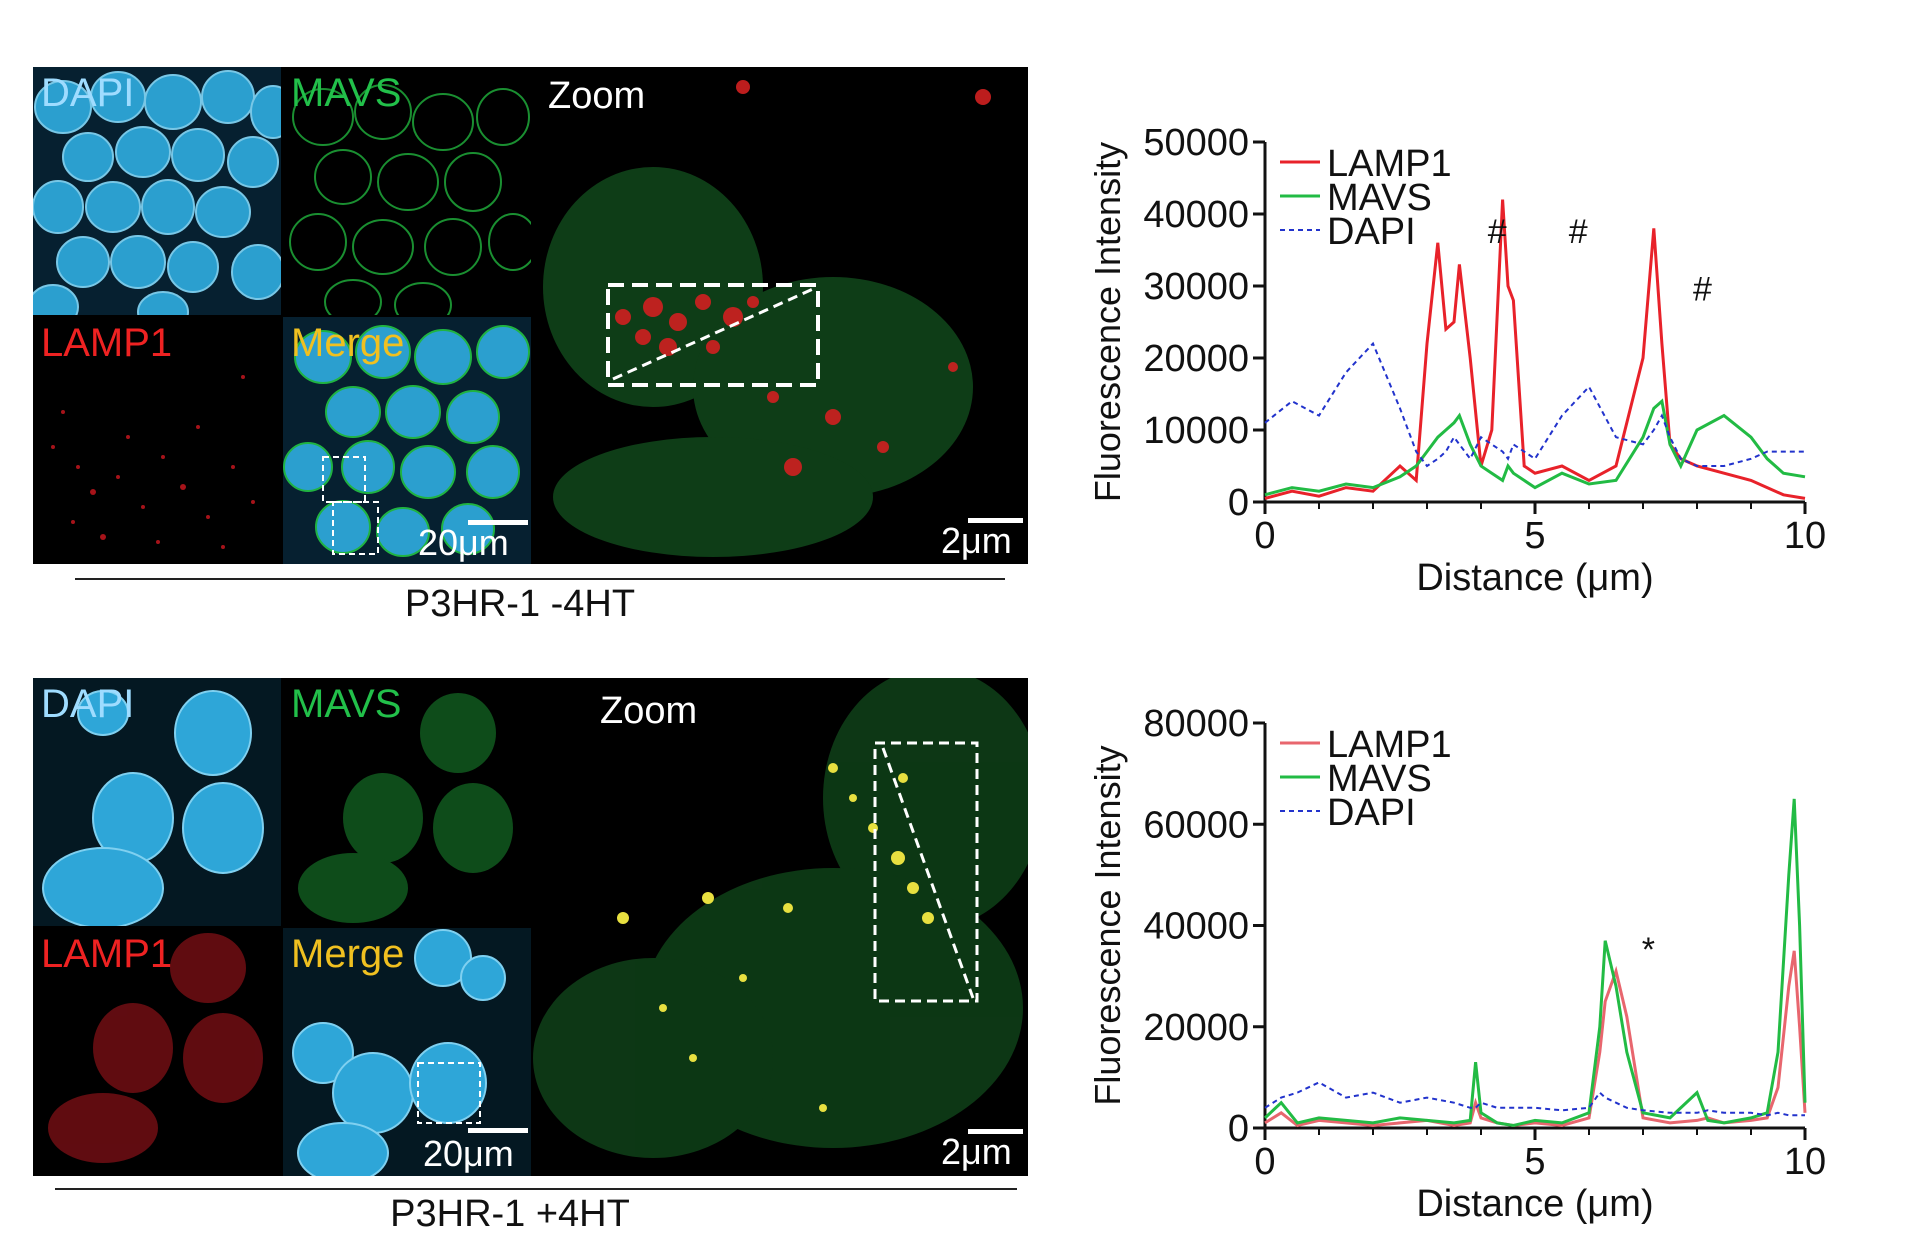  What do you see at coordinates (597, 96) in the screenshot?
I see `zoom-label: Zoom` at bounding box center [597, 96].